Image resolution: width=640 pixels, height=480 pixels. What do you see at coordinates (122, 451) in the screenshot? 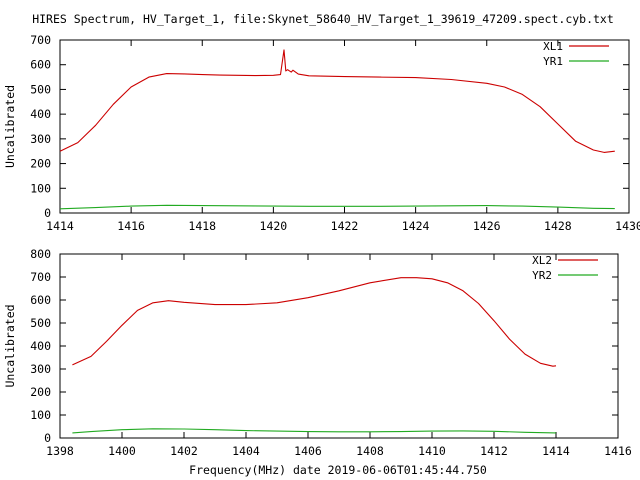
I see `x-tick-label: 1400` at bounding box center [122, 451].